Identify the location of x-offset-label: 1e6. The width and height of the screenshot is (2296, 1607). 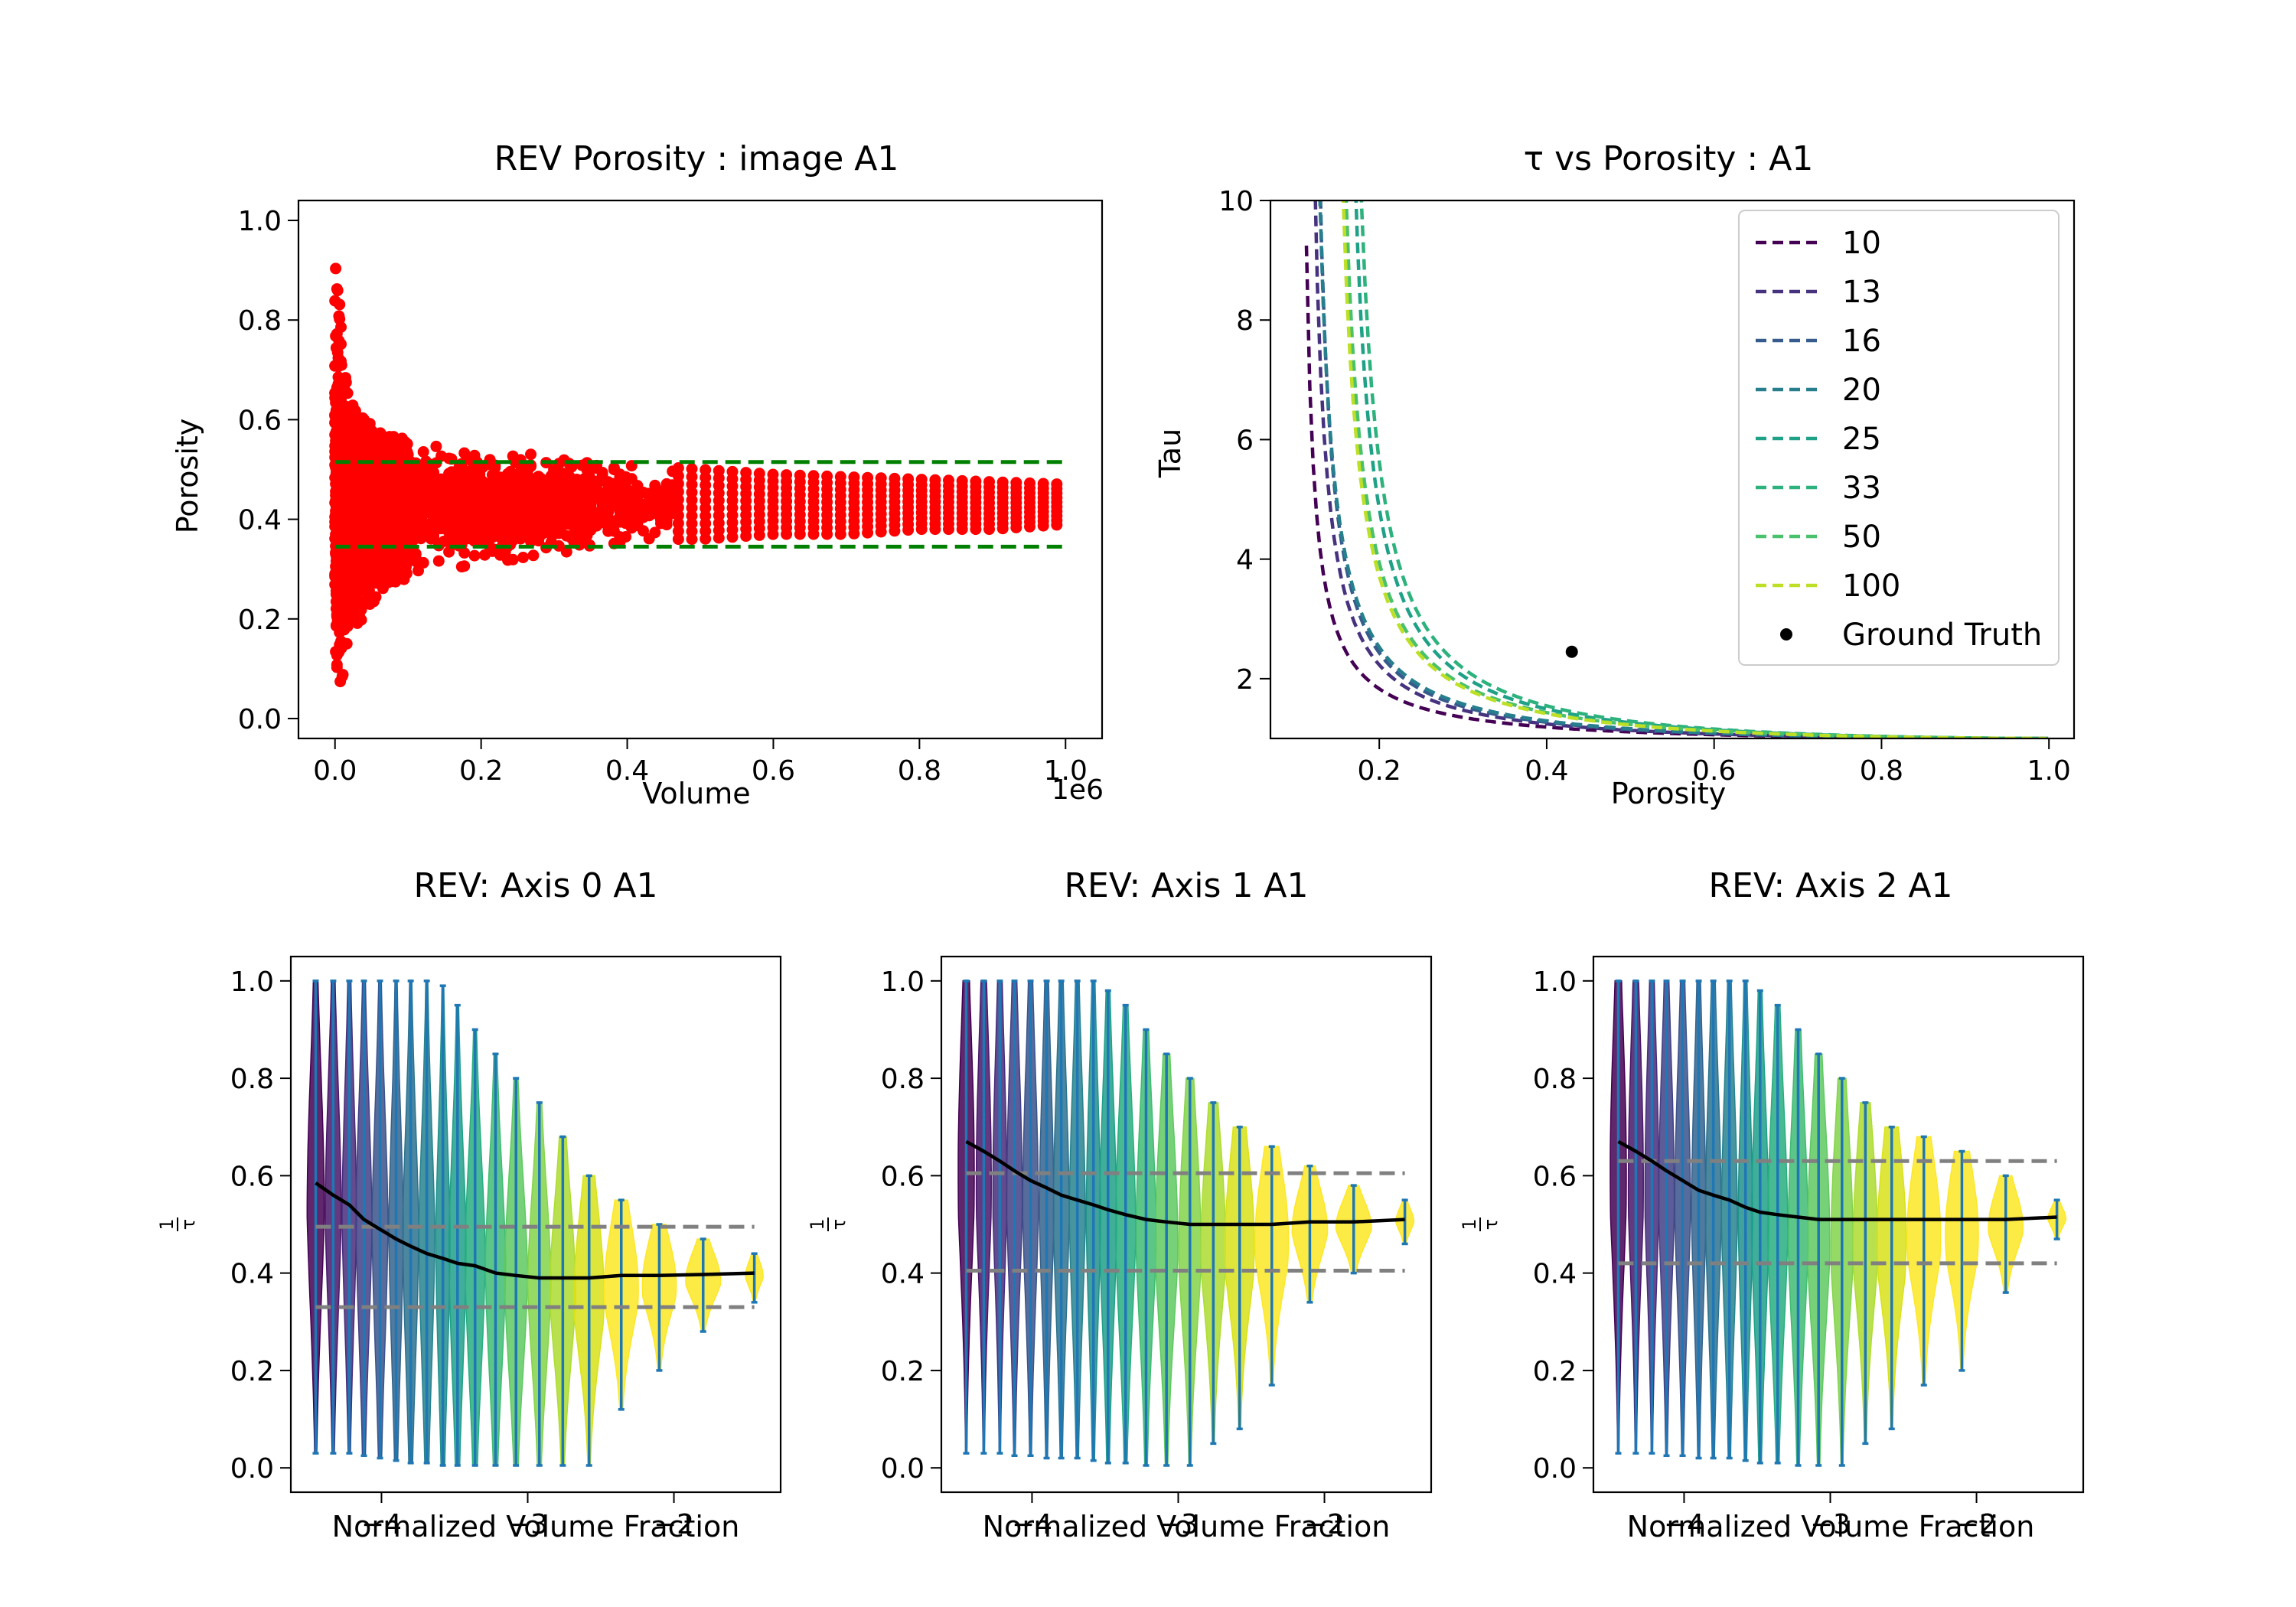
(1078, 790).